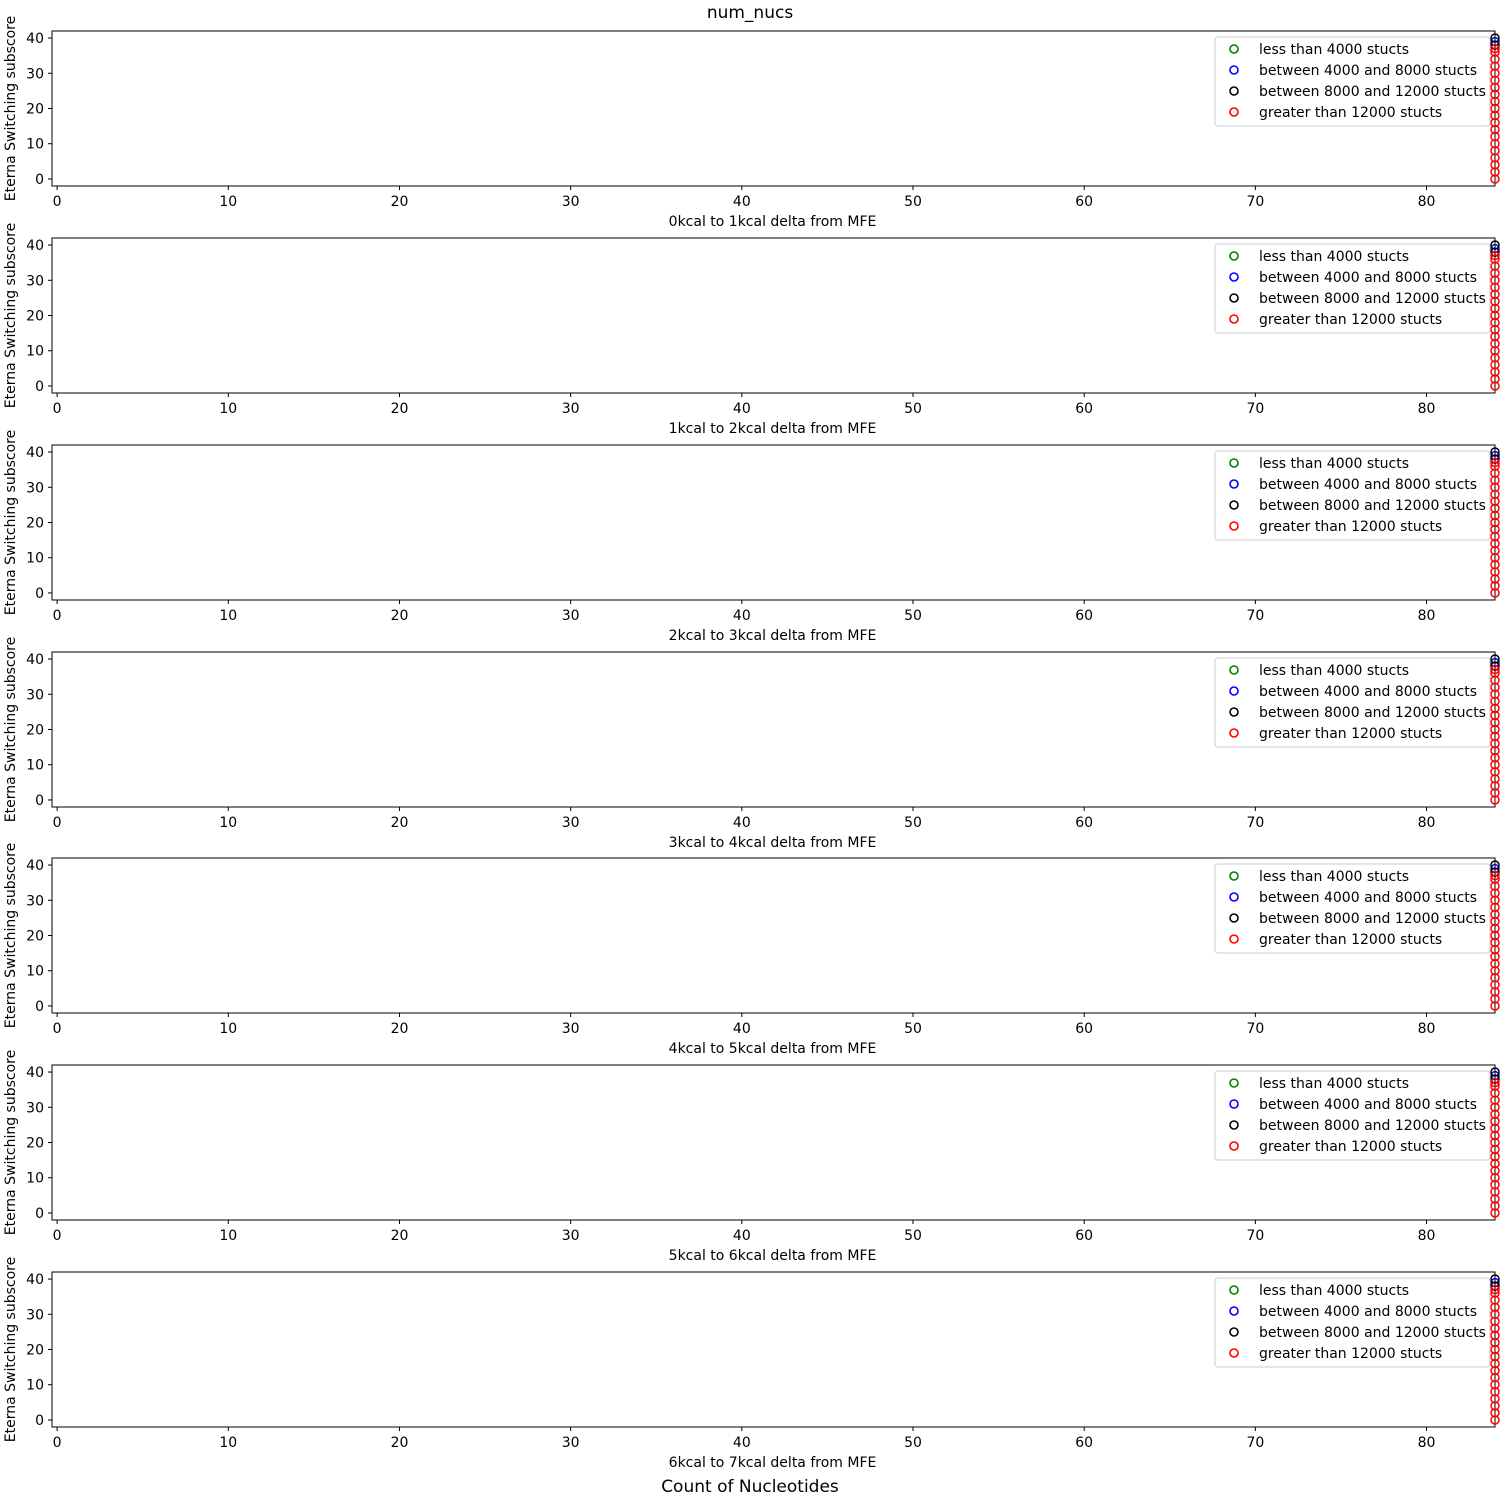 The height and width of the screenshot is (1500, 1500). What do you see at coordinates (1352, 81) in the screenshot?
I see `legend-box` at bounding box center [1352, 81].